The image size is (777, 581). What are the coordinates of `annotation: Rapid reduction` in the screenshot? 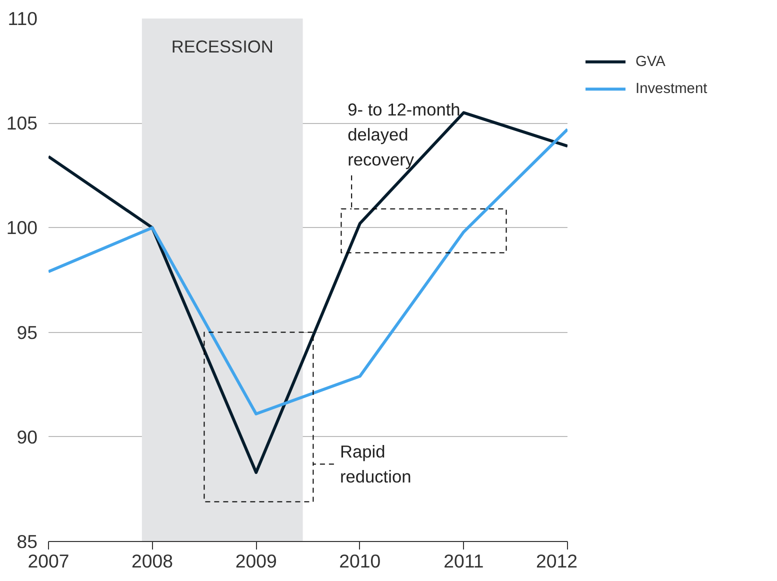 It's located at (376, 464).